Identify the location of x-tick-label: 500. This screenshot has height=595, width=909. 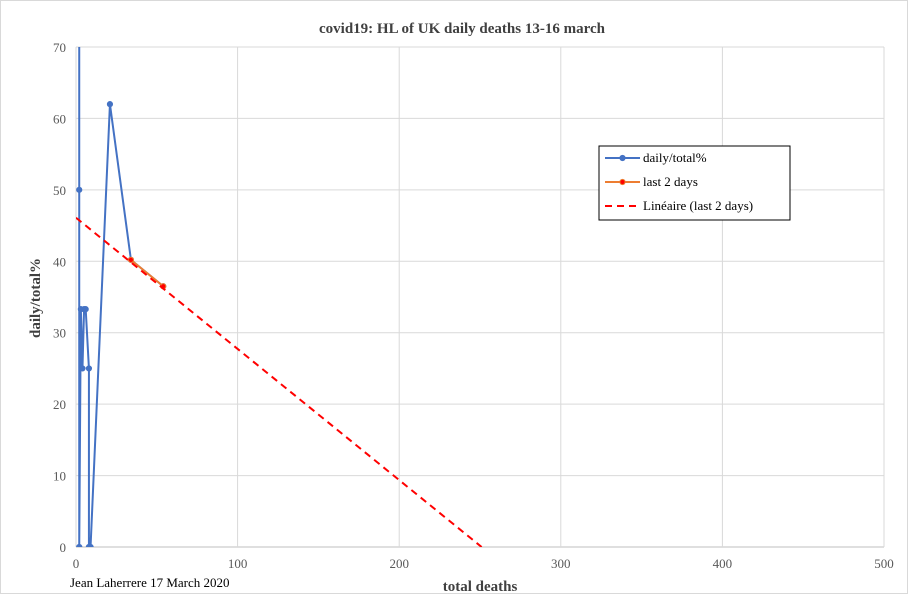
(884, 563).